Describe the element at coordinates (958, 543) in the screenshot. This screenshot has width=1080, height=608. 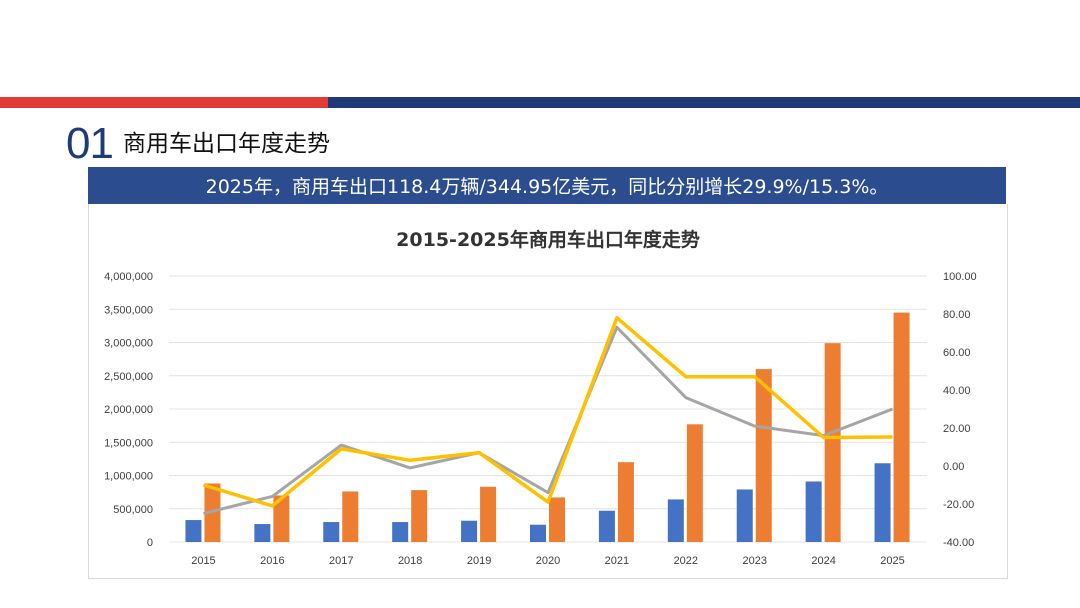
I see `y-right-tick-label: -40.00` at that location.